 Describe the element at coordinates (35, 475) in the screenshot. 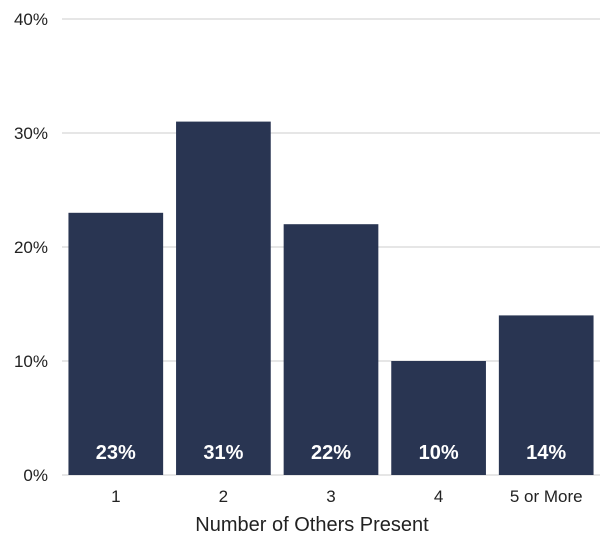

I see `y-tick-label: 0%` at that location.